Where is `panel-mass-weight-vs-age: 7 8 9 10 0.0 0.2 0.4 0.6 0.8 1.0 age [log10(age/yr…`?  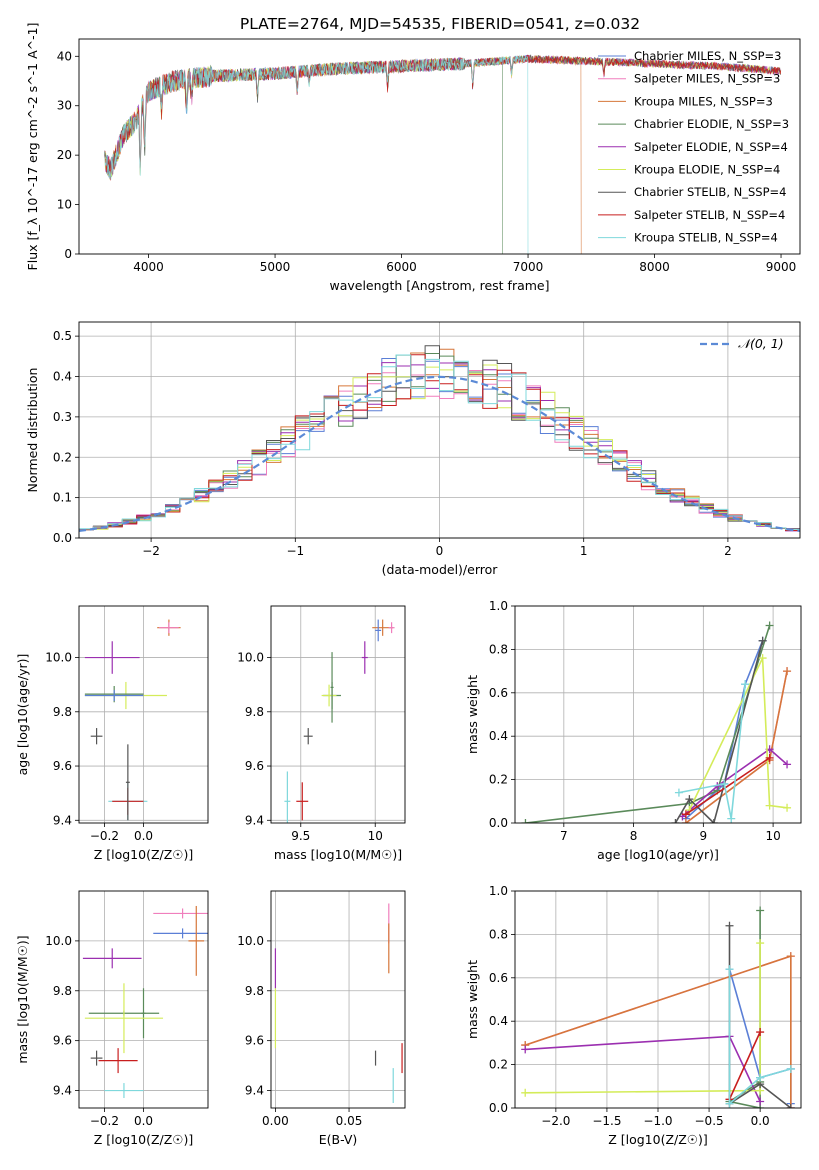
panel-mass-weight-vs-age: 7 8 9 10 0.0 0.2 0.4 0.6 0.8 1.0 age [log10(age/yr… is located at coordinates (633, 730).